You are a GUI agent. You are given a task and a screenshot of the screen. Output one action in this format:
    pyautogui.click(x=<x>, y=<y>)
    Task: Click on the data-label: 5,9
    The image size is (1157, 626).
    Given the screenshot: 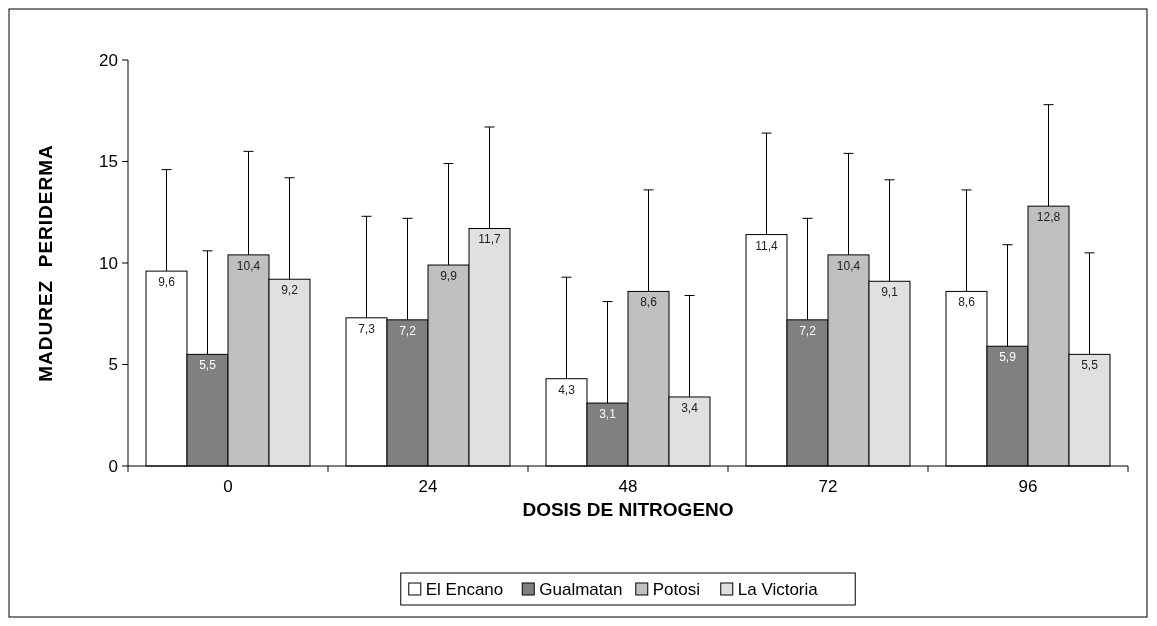 What is the action you would take?
    pyautogui.click(x=1008, y=357)
    